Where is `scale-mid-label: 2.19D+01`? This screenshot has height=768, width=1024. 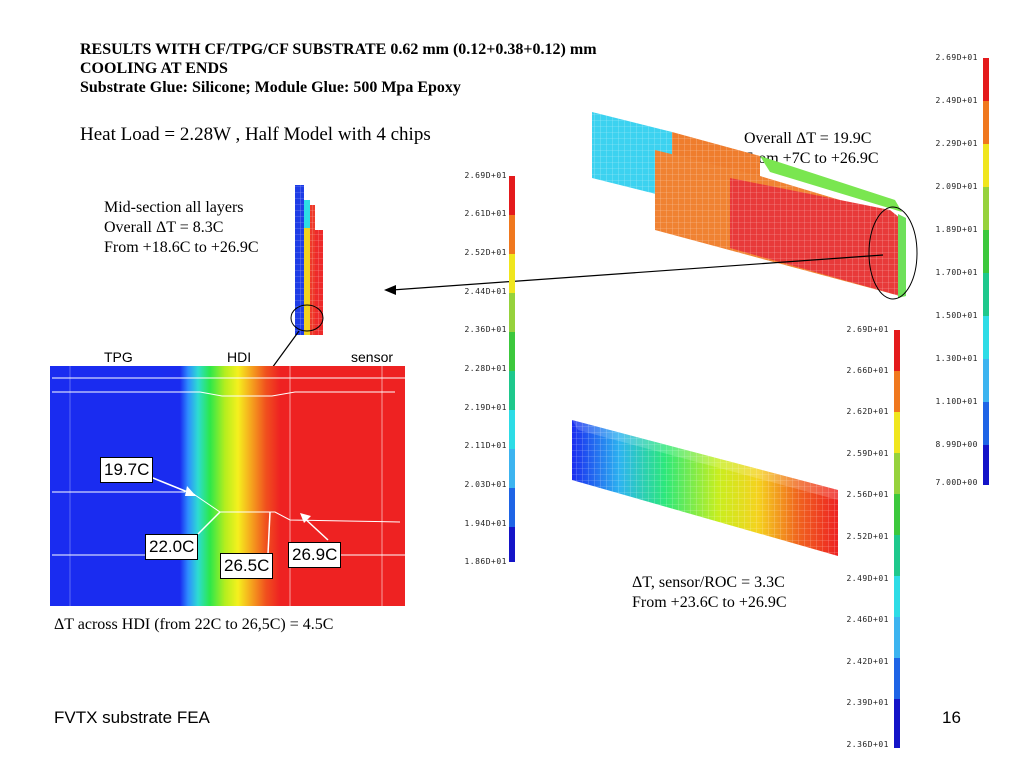
scale-mid-label: 2.19D+01 is located at coordinates (485, 407).